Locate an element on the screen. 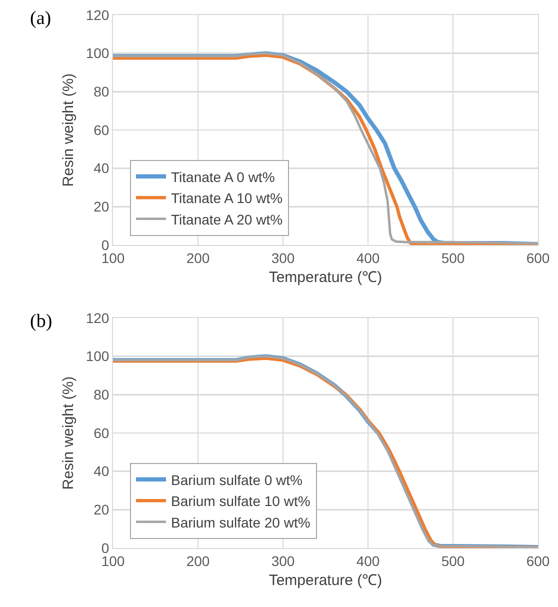 This screenshot has width=558, height=607. legend-label: Titanate A 0 wt% is located at coordinates (223, 176).